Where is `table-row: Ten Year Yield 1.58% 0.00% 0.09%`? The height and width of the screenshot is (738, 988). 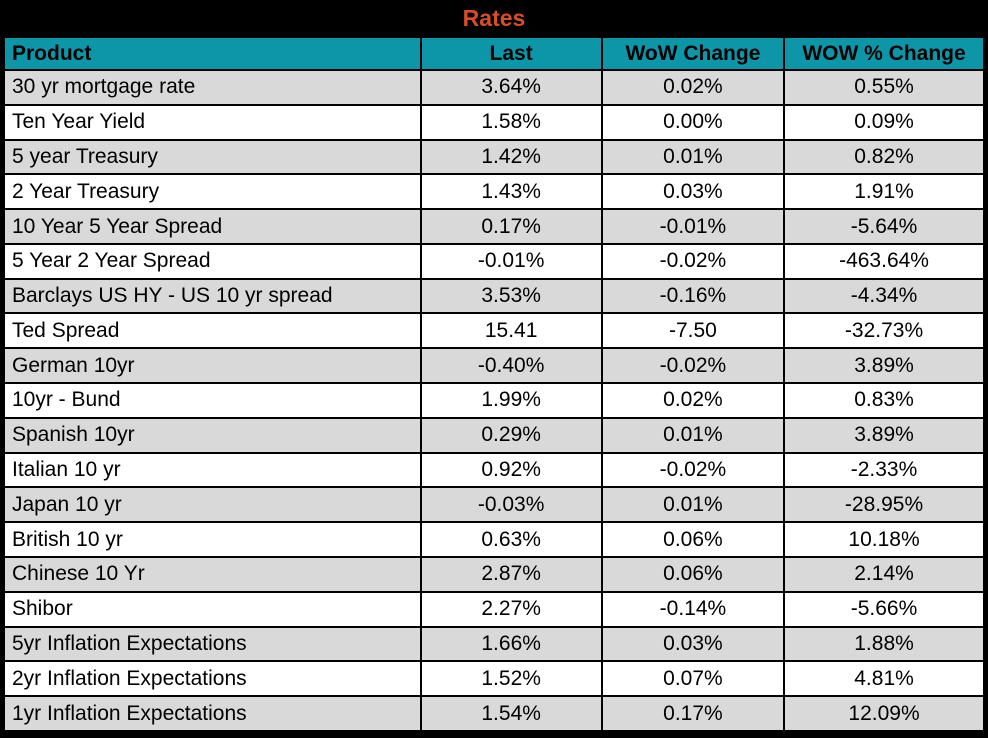 table-row: Ten Year Yield 1.58% 0.00% 0.09% is located at coordinates (494, 122).